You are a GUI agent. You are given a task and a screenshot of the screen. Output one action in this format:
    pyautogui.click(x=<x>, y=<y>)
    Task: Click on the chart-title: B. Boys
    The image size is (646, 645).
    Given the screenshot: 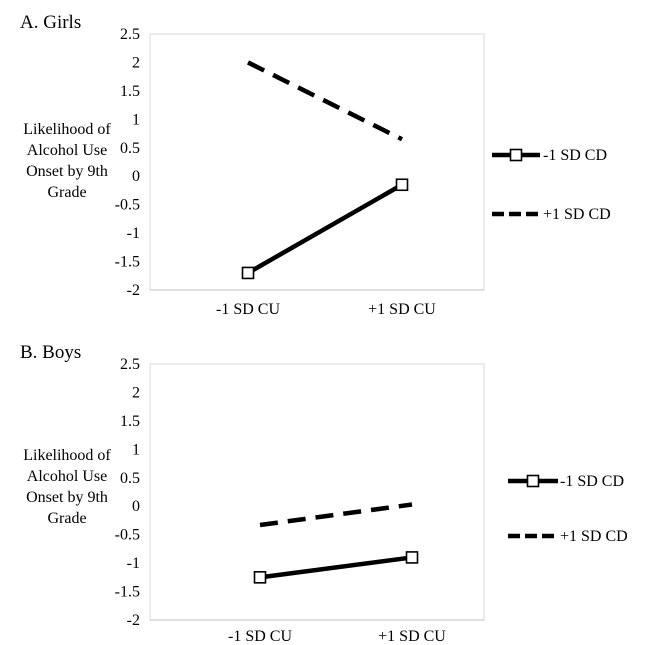 What is the action you would take?
    pyautogui.click(x=50, y=352)
    